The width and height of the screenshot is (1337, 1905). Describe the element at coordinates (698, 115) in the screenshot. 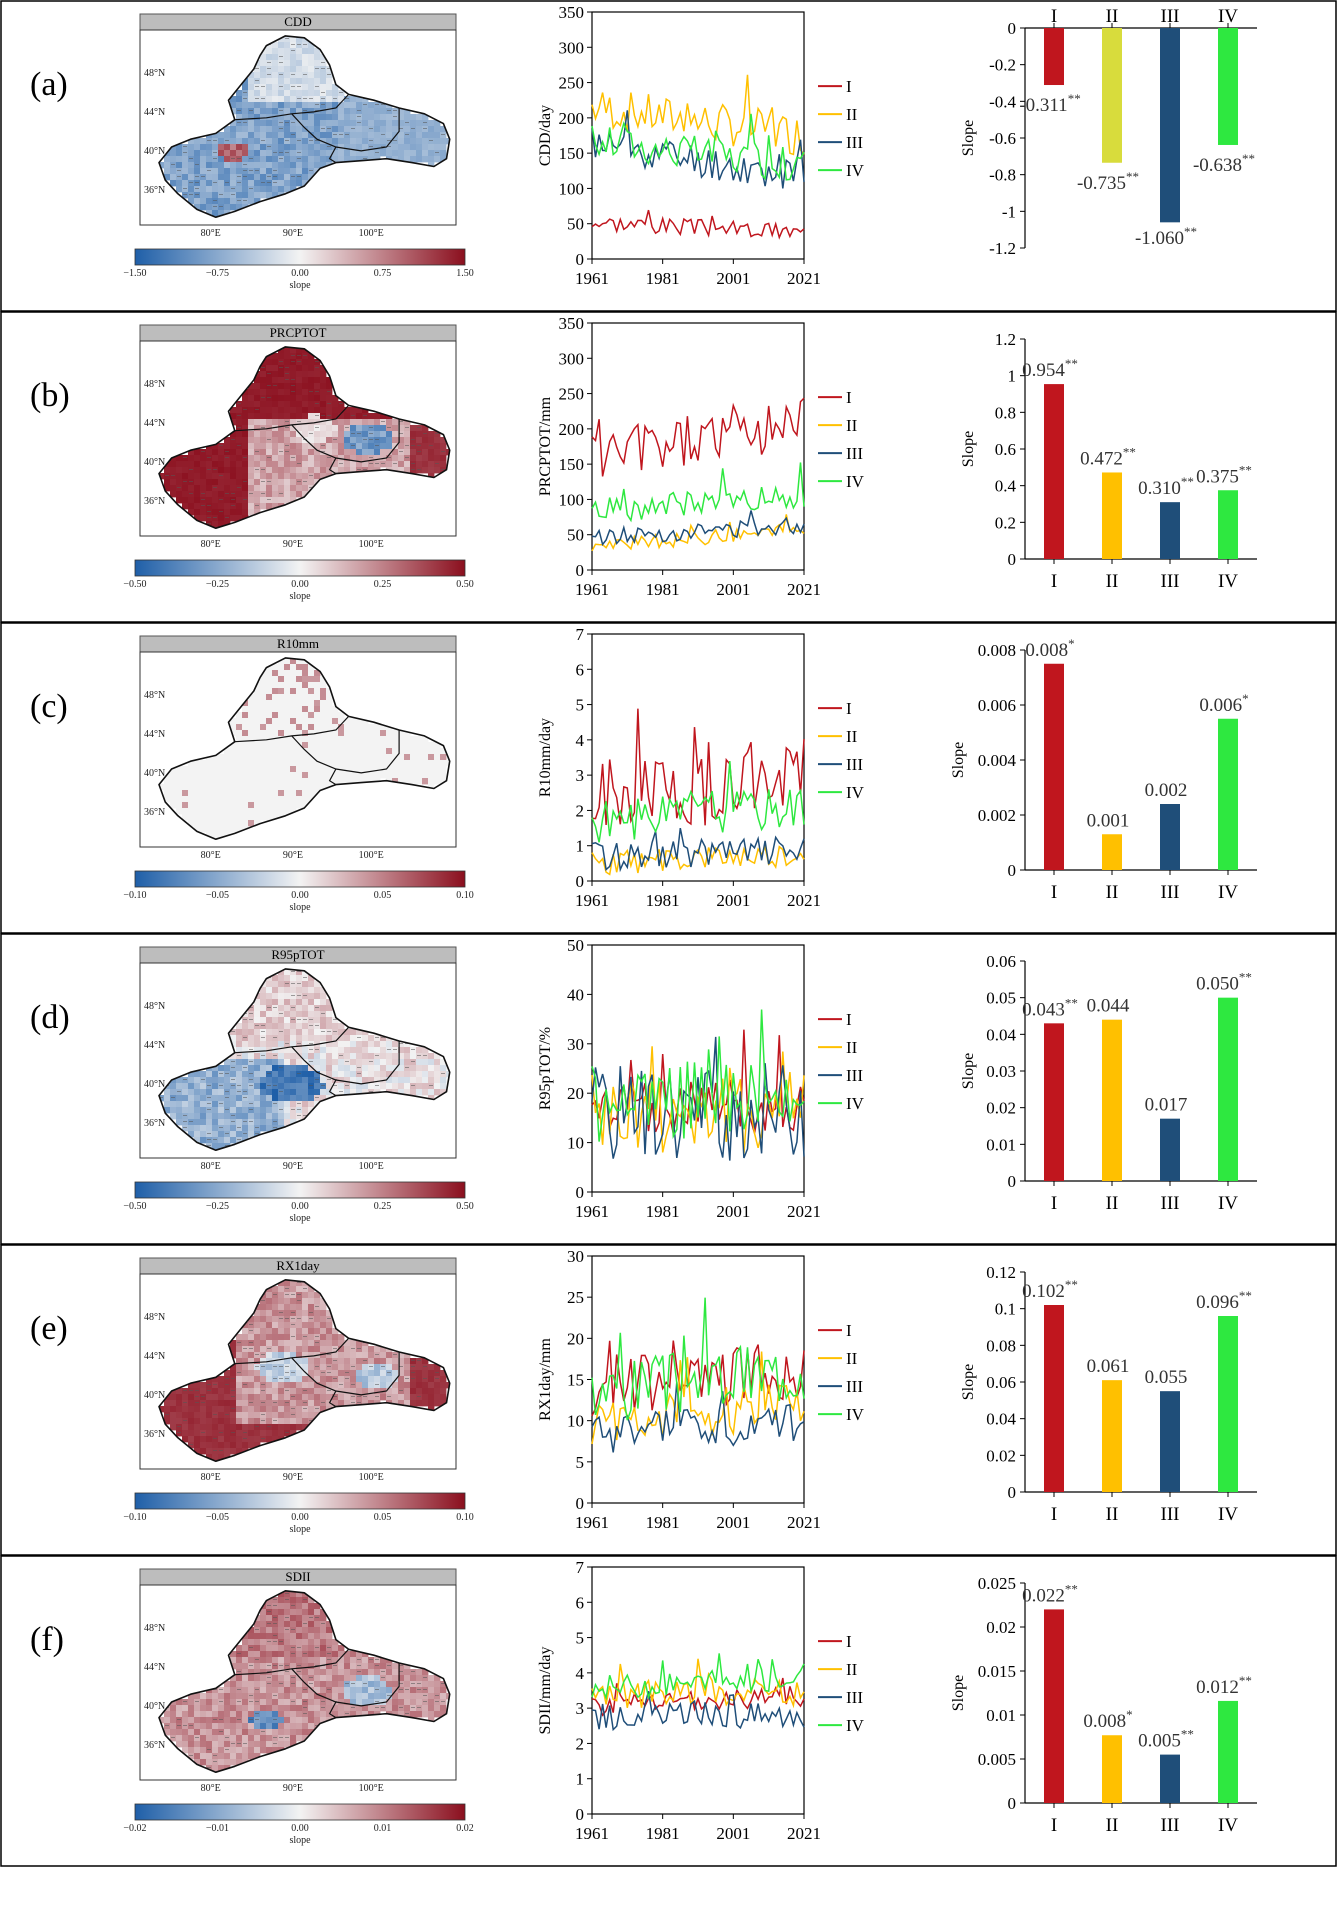

I see `series-line-II` at that location.